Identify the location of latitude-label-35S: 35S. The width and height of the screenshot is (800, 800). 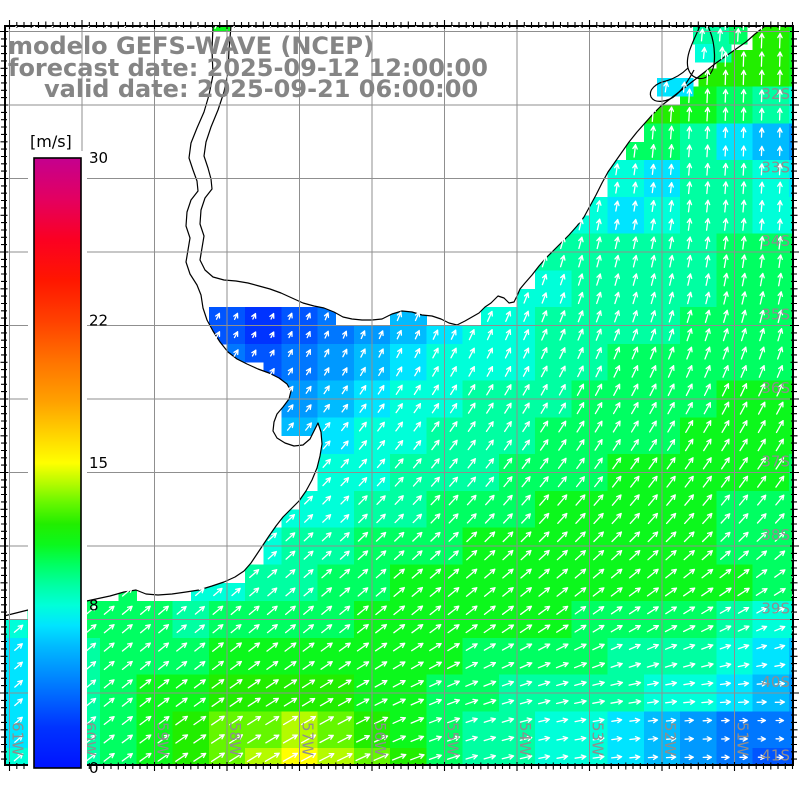
(775, 315).